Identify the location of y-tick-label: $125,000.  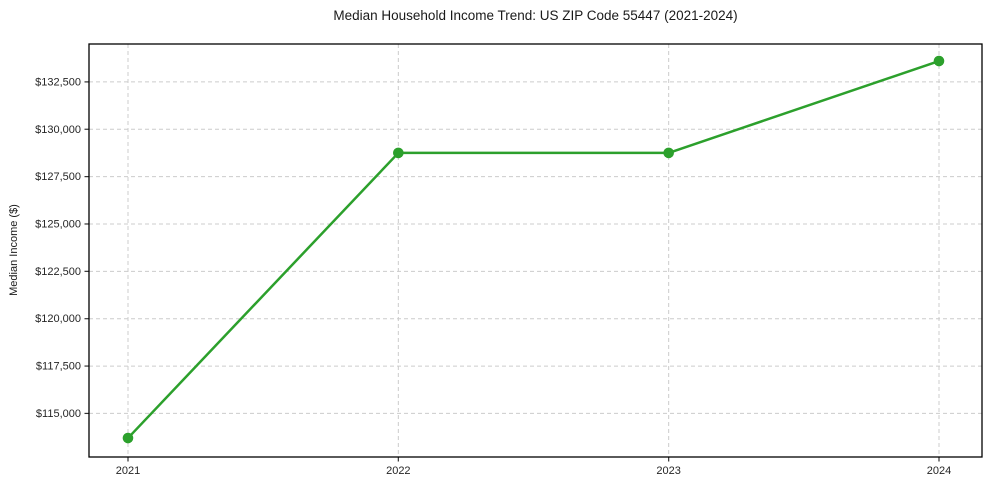
(58, 224).